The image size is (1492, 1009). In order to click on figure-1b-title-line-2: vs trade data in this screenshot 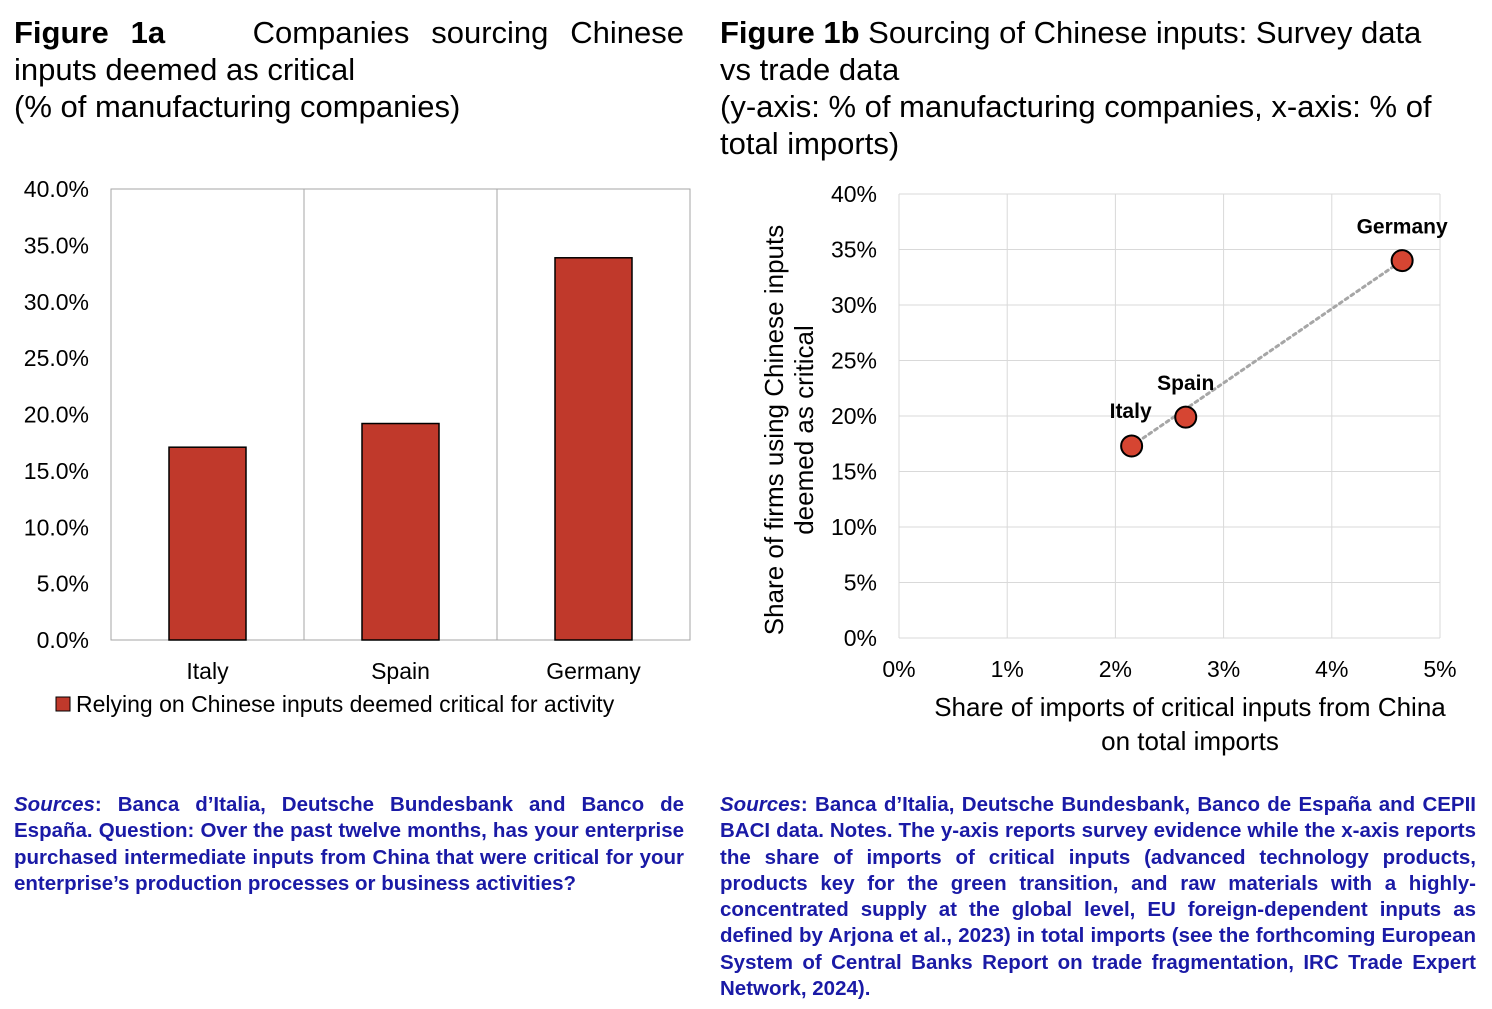, I will do `click(810, 69)`.